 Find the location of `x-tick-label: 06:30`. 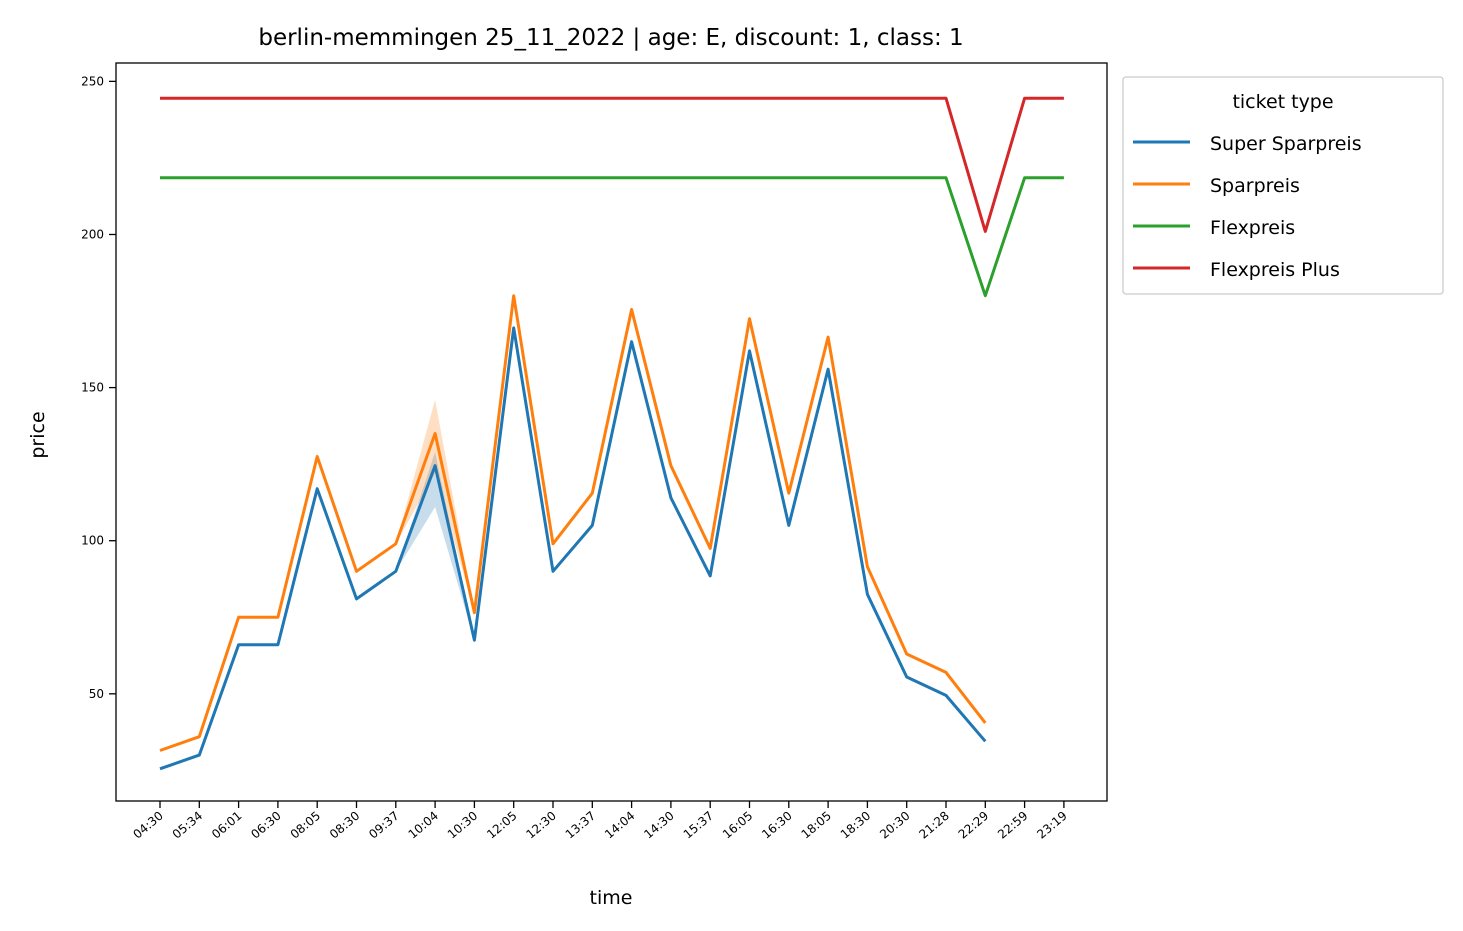

x-tick-label: 06:30 is located at coordinates (265, 825).